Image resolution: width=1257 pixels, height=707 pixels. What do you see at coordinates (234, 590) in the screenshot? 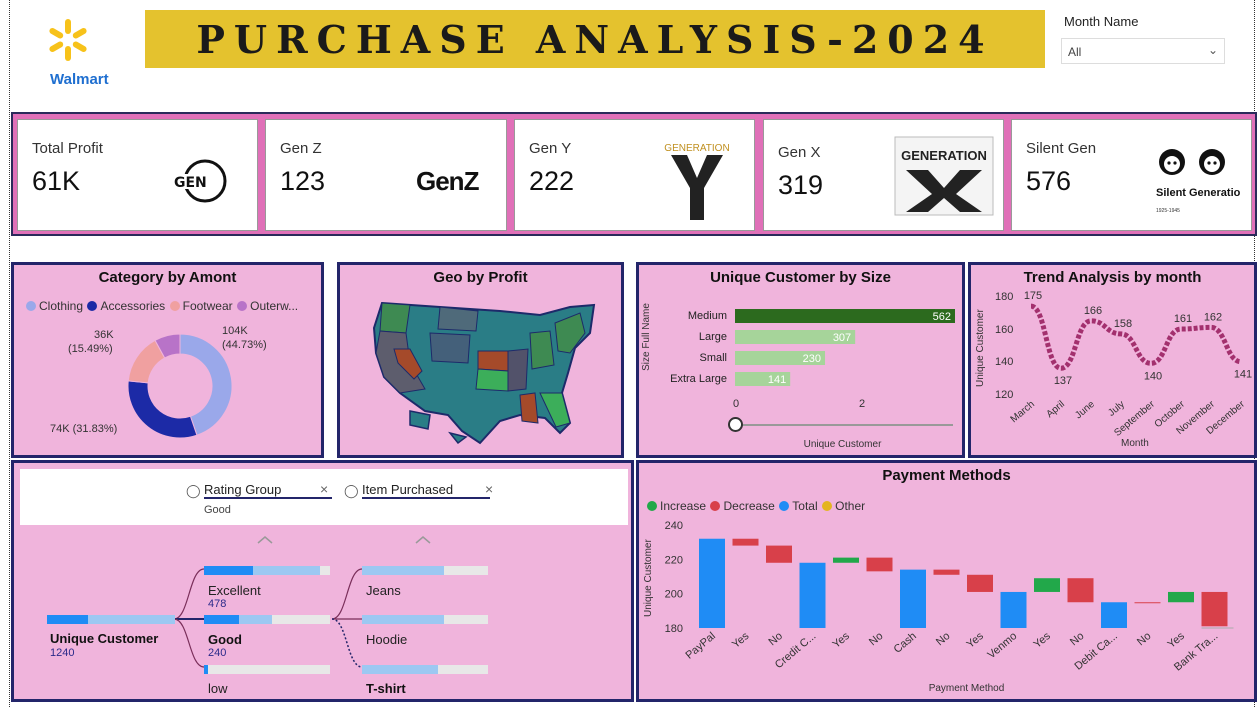
I see `tree-node-label: Excellent` at bounding box center [234, 590].